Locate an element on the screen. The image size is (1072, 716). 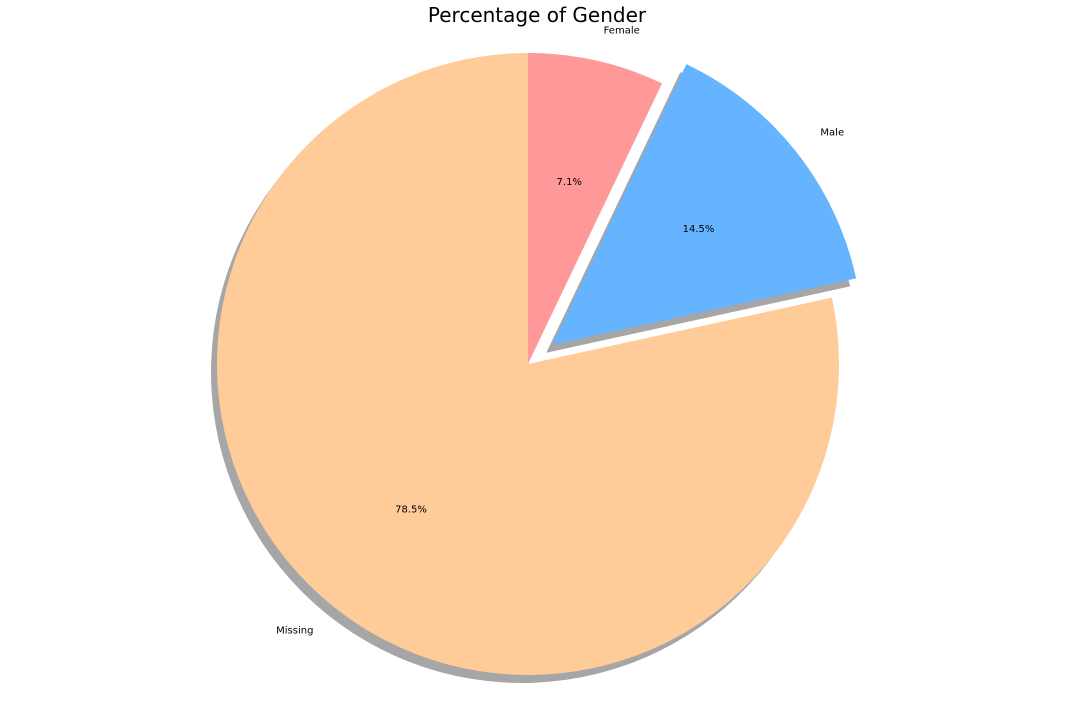
slice-percent-male: 14.5% is located at coordinates (699, 229).